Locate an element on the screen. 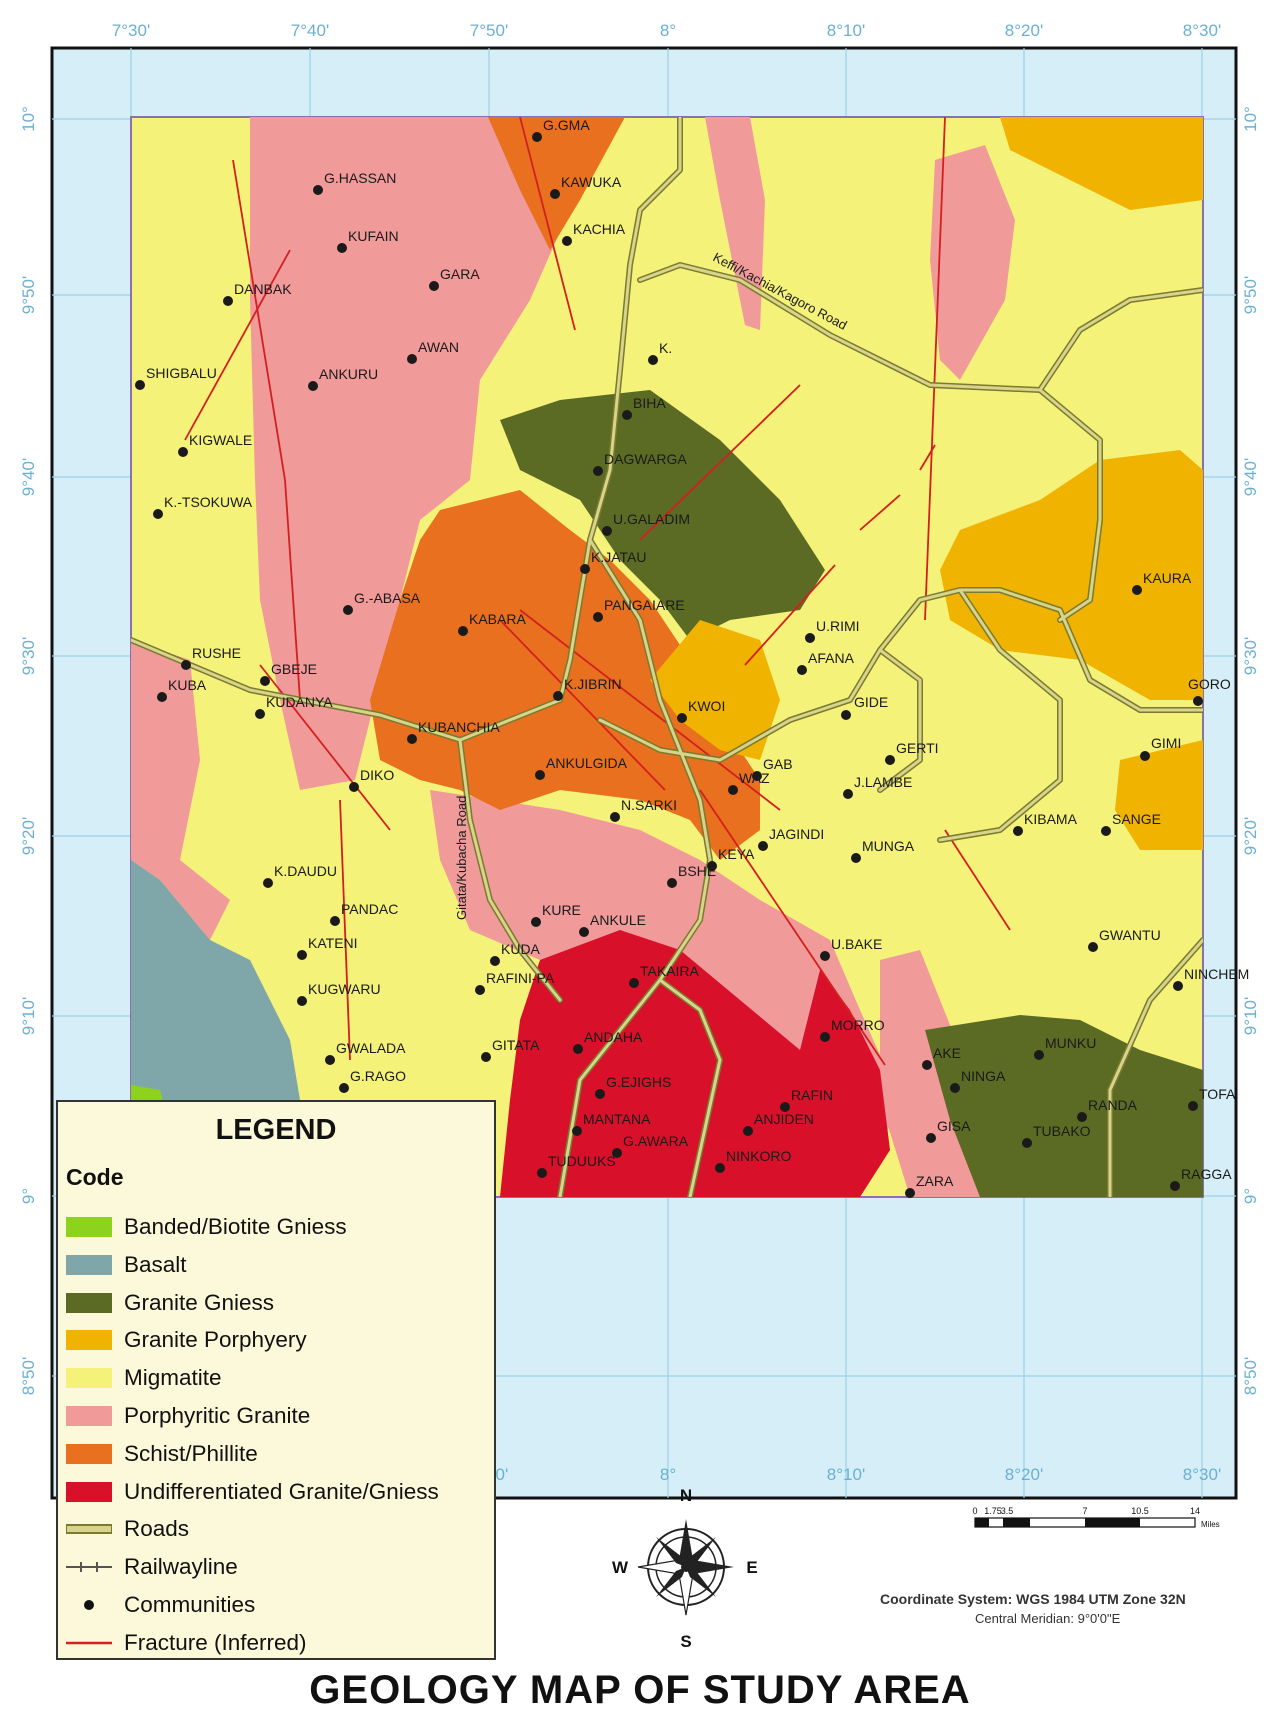  community-label: ANKULE is located at coordinates (618, 920).